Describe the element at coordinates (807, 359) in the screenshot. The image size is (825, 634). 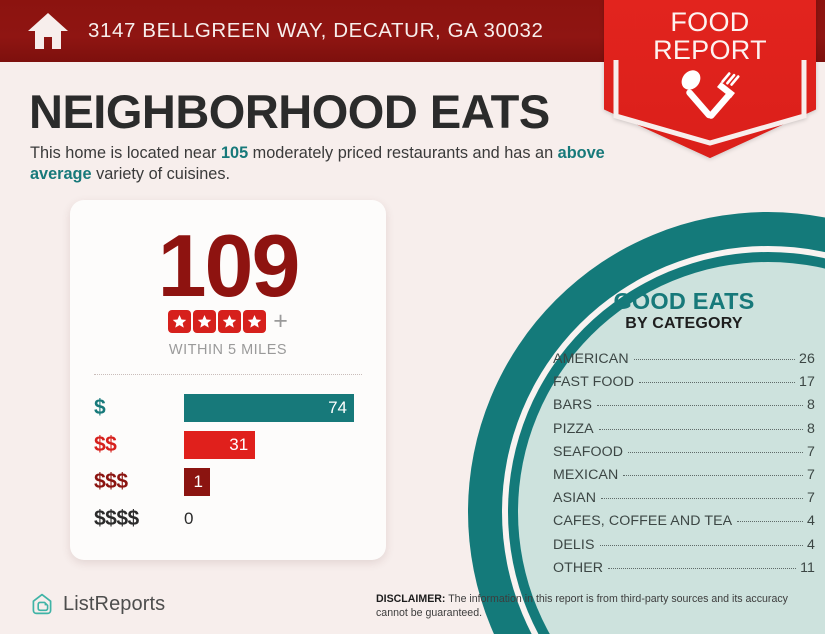
I see `category-count: 26` at that location.